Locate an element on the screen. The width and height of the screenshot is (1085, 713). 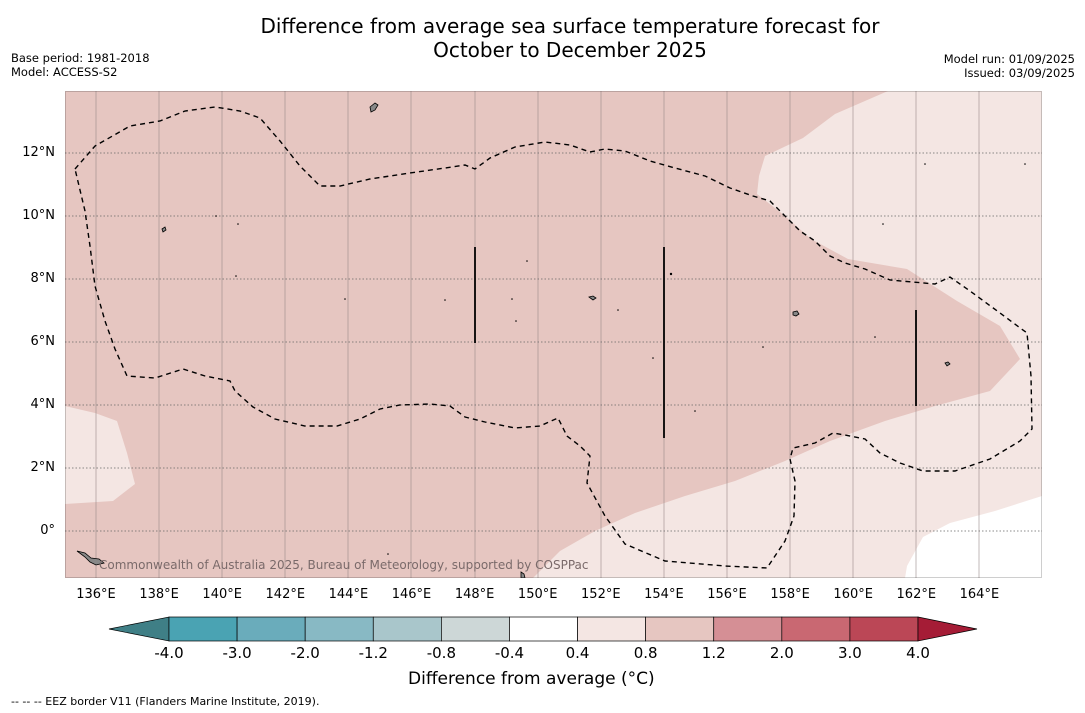
x-tick-label: 136°E is located at coordinates (96, 594).